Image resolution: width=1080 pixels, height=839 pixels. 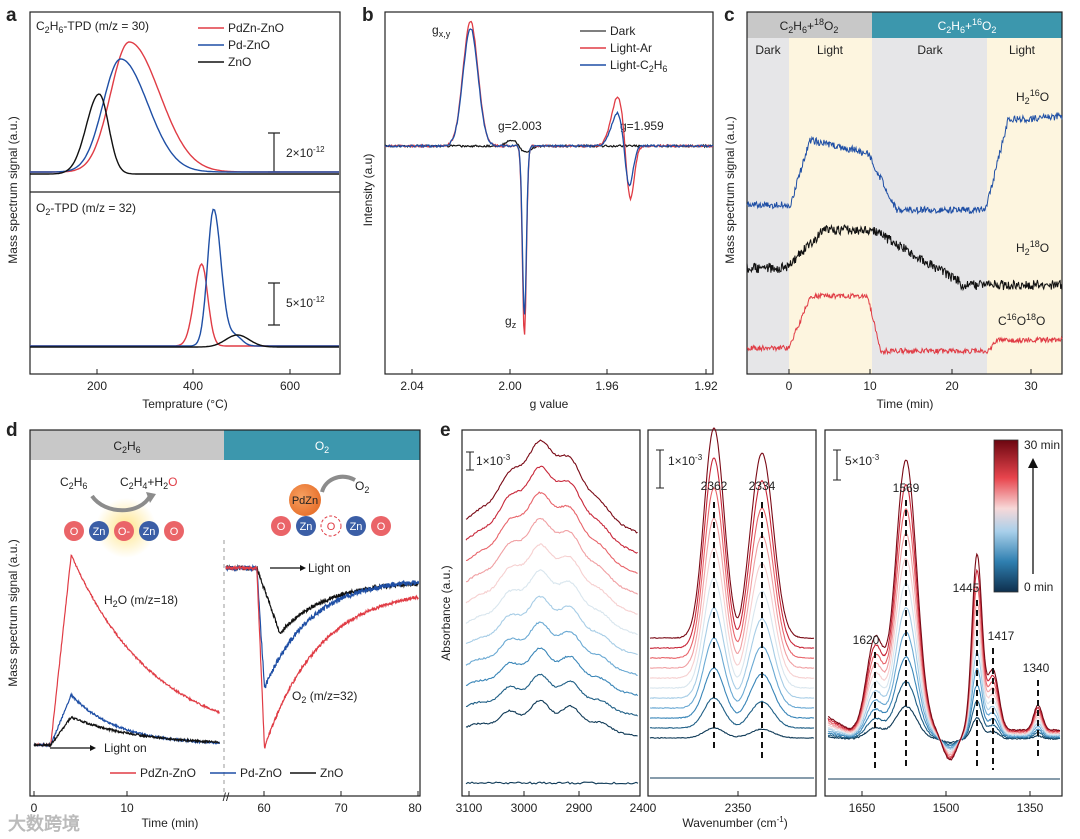 What do you see at coordinates (290, 386) in the screenshot?
I see `tick-a-2: 600` at bounding box center [290, 386].